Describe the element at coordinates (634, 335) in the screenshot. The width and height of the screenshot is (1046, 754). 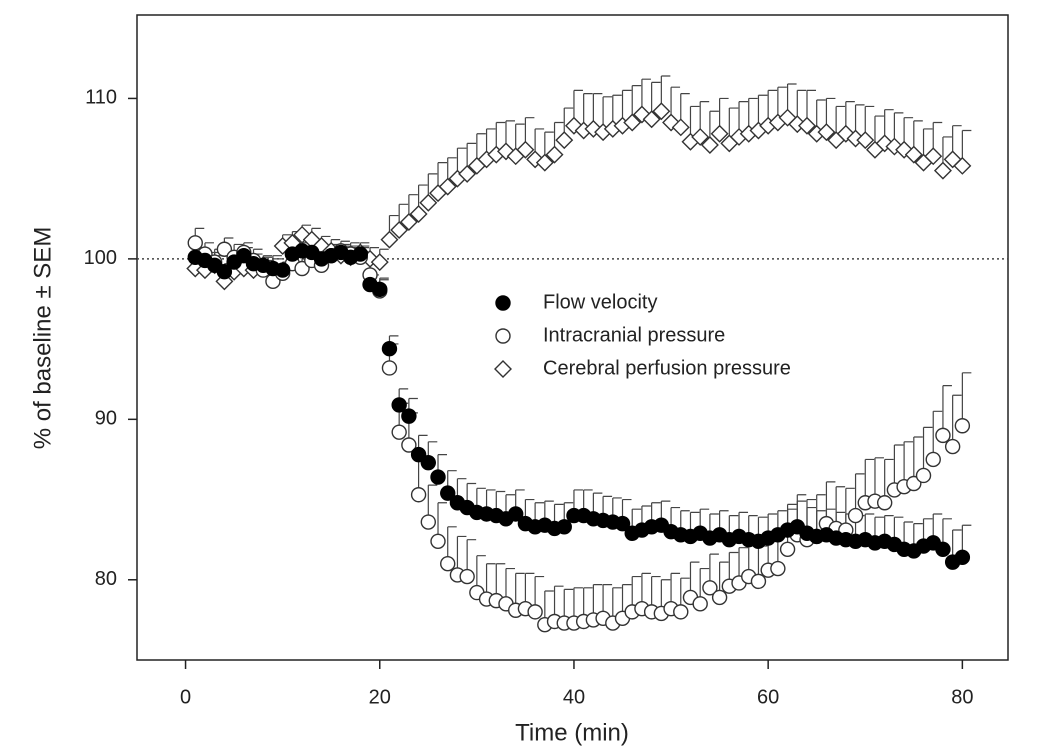
I see `legend-label: Intracranial pressure` at that location.